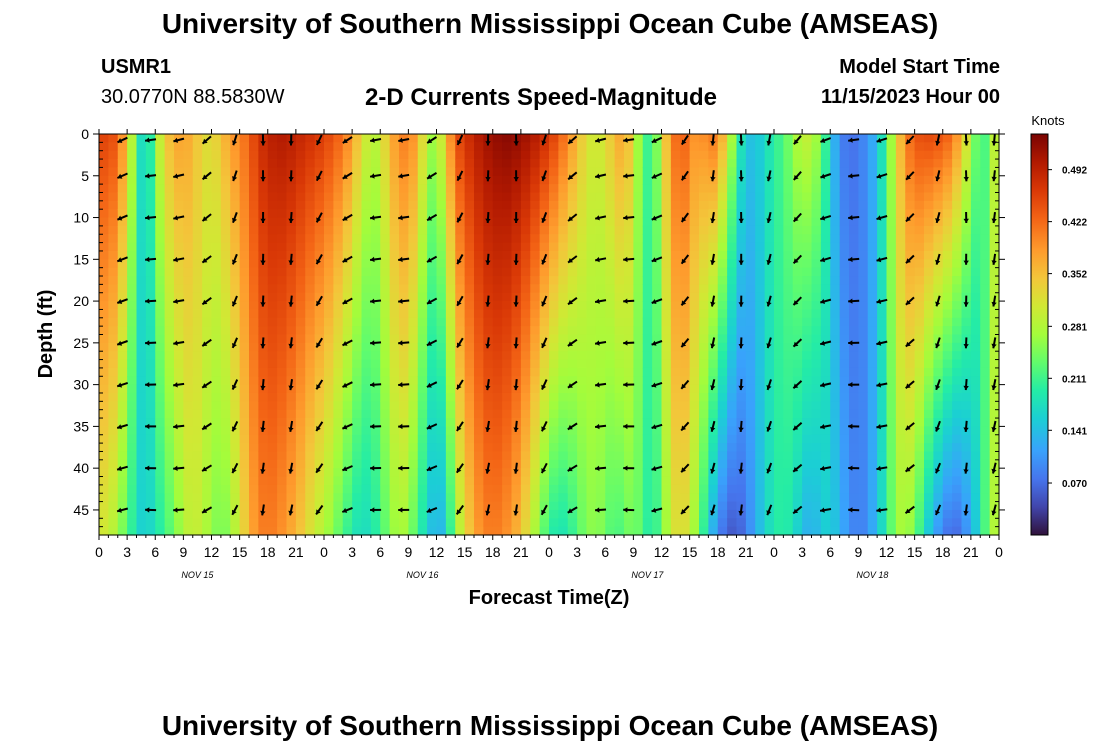 This screenshot has width=1100, height=750. What do you see at coordinates (291, 179) in the screenshot?
I see `arrow-head` at bounding box center [291, 179].